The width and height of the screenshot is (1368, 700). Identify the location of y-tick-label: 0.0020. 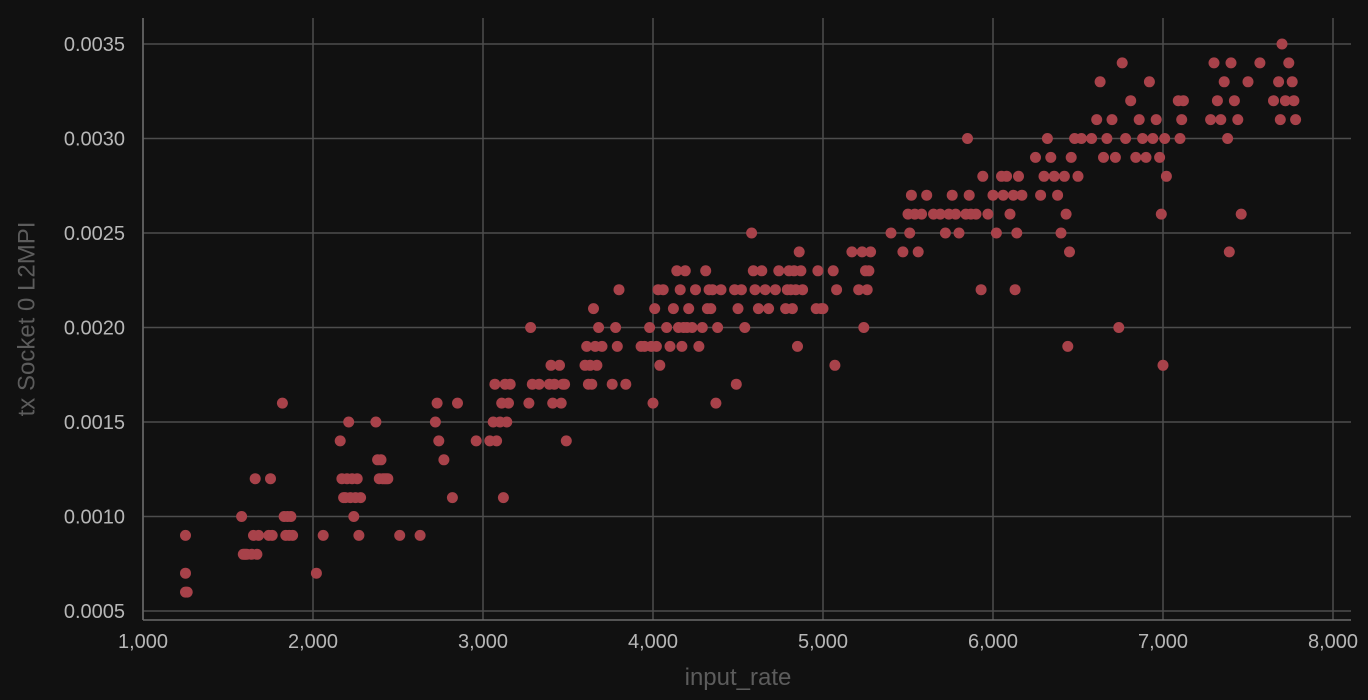
(94, 329).